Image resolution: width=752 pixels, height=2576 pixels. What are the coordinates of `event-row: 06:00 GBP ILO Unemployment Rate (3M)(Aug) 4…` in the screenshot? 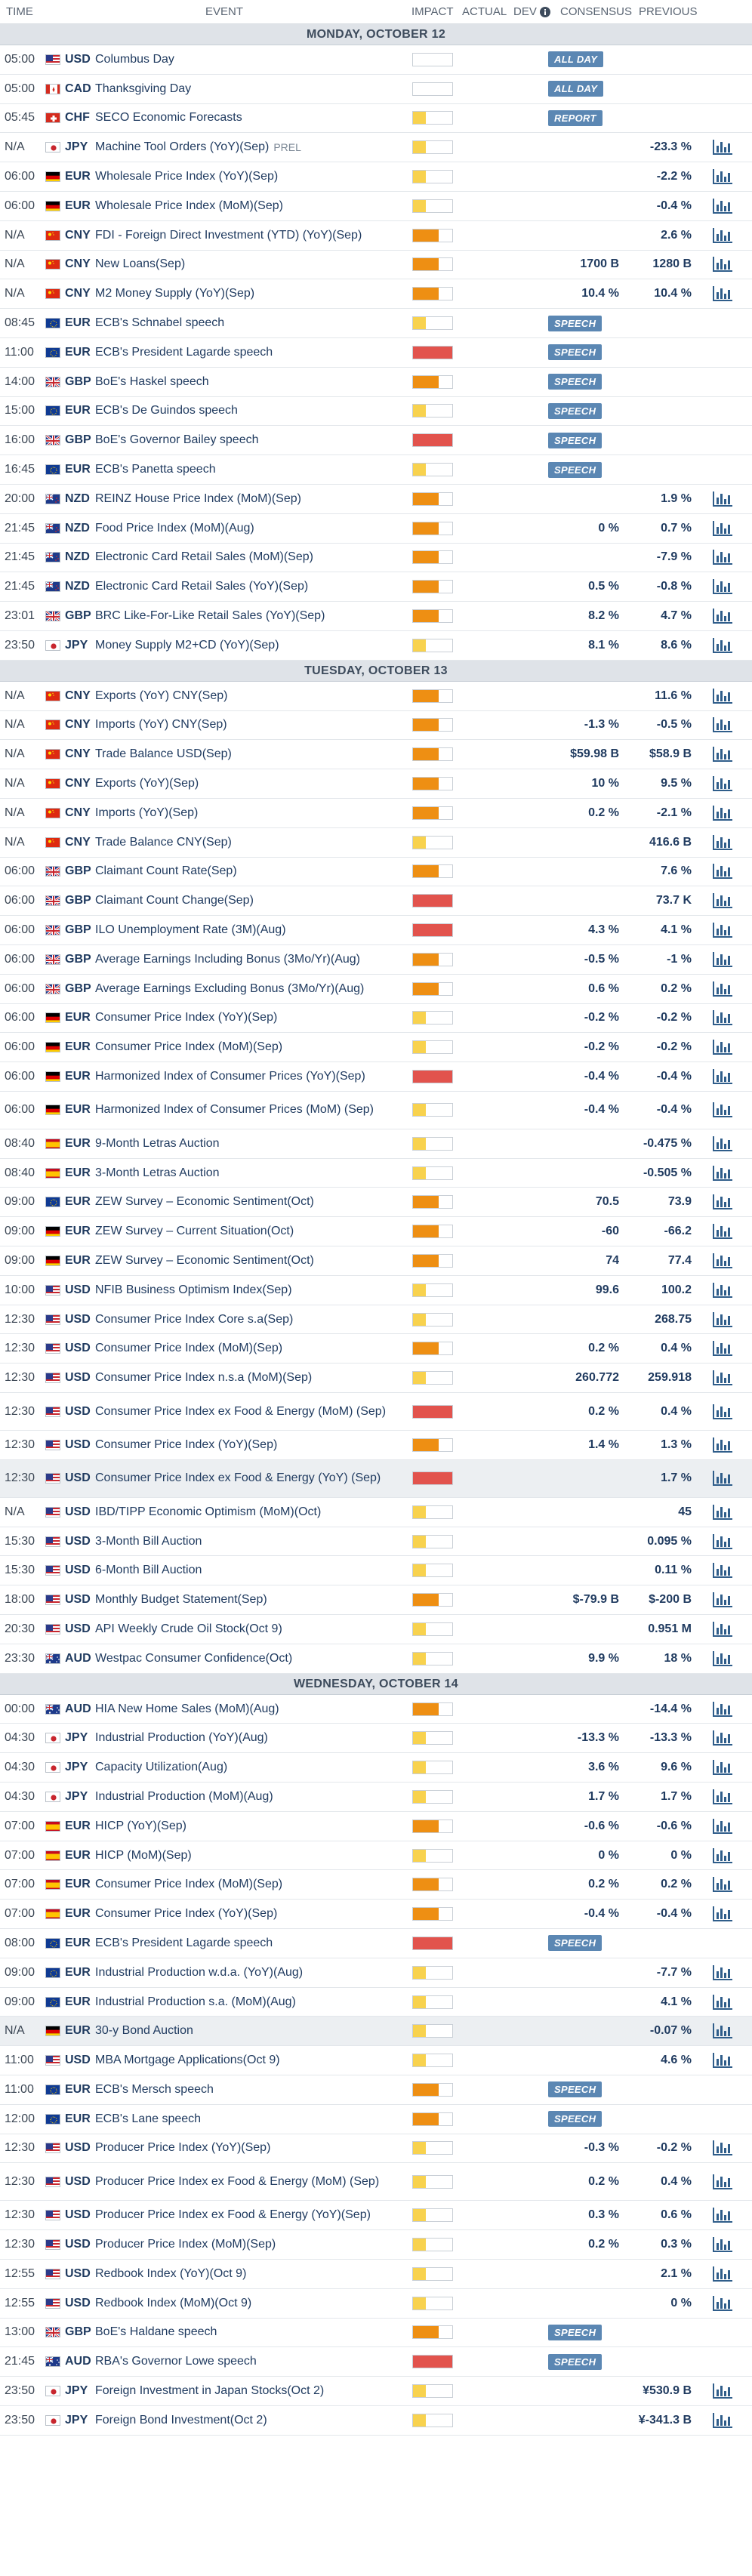 It's located at (376, 930).